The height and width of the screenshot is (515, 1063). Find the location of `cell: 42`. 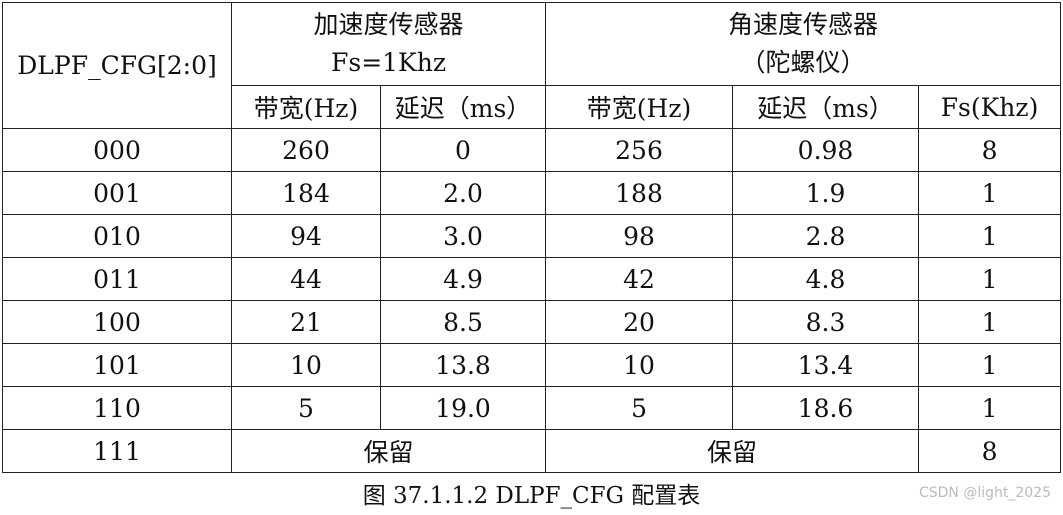

cell: 42 is located at coordinates (639, 279).